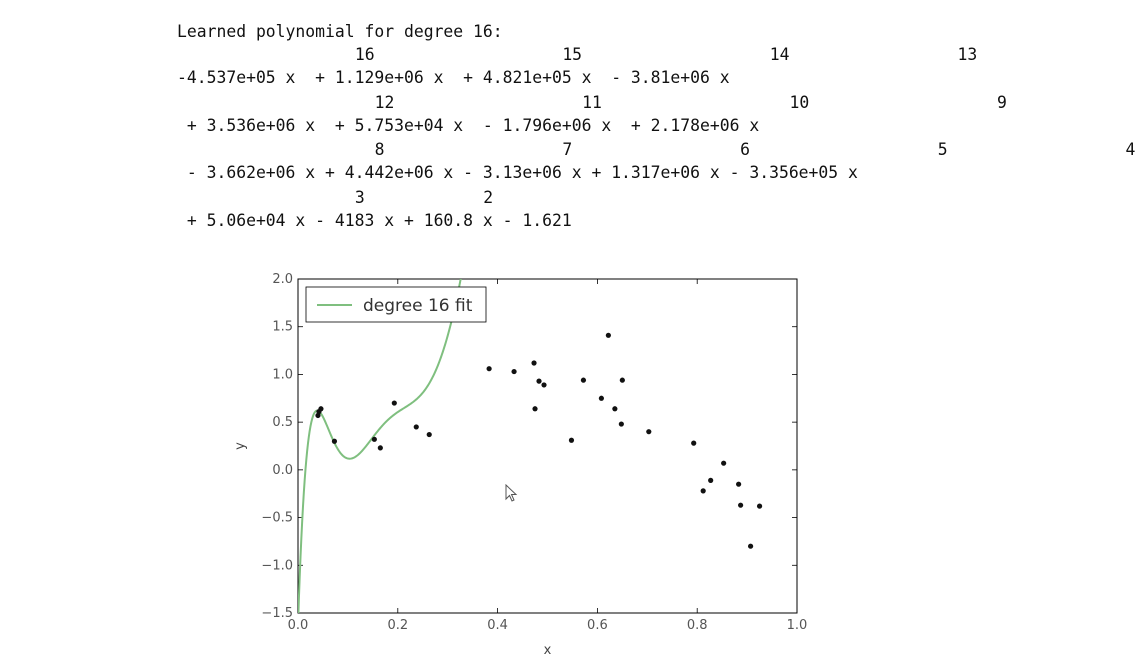 This screenshot has width=1143, height=665. I want to click on y-tick-label: −1.5, so click(277, 613).